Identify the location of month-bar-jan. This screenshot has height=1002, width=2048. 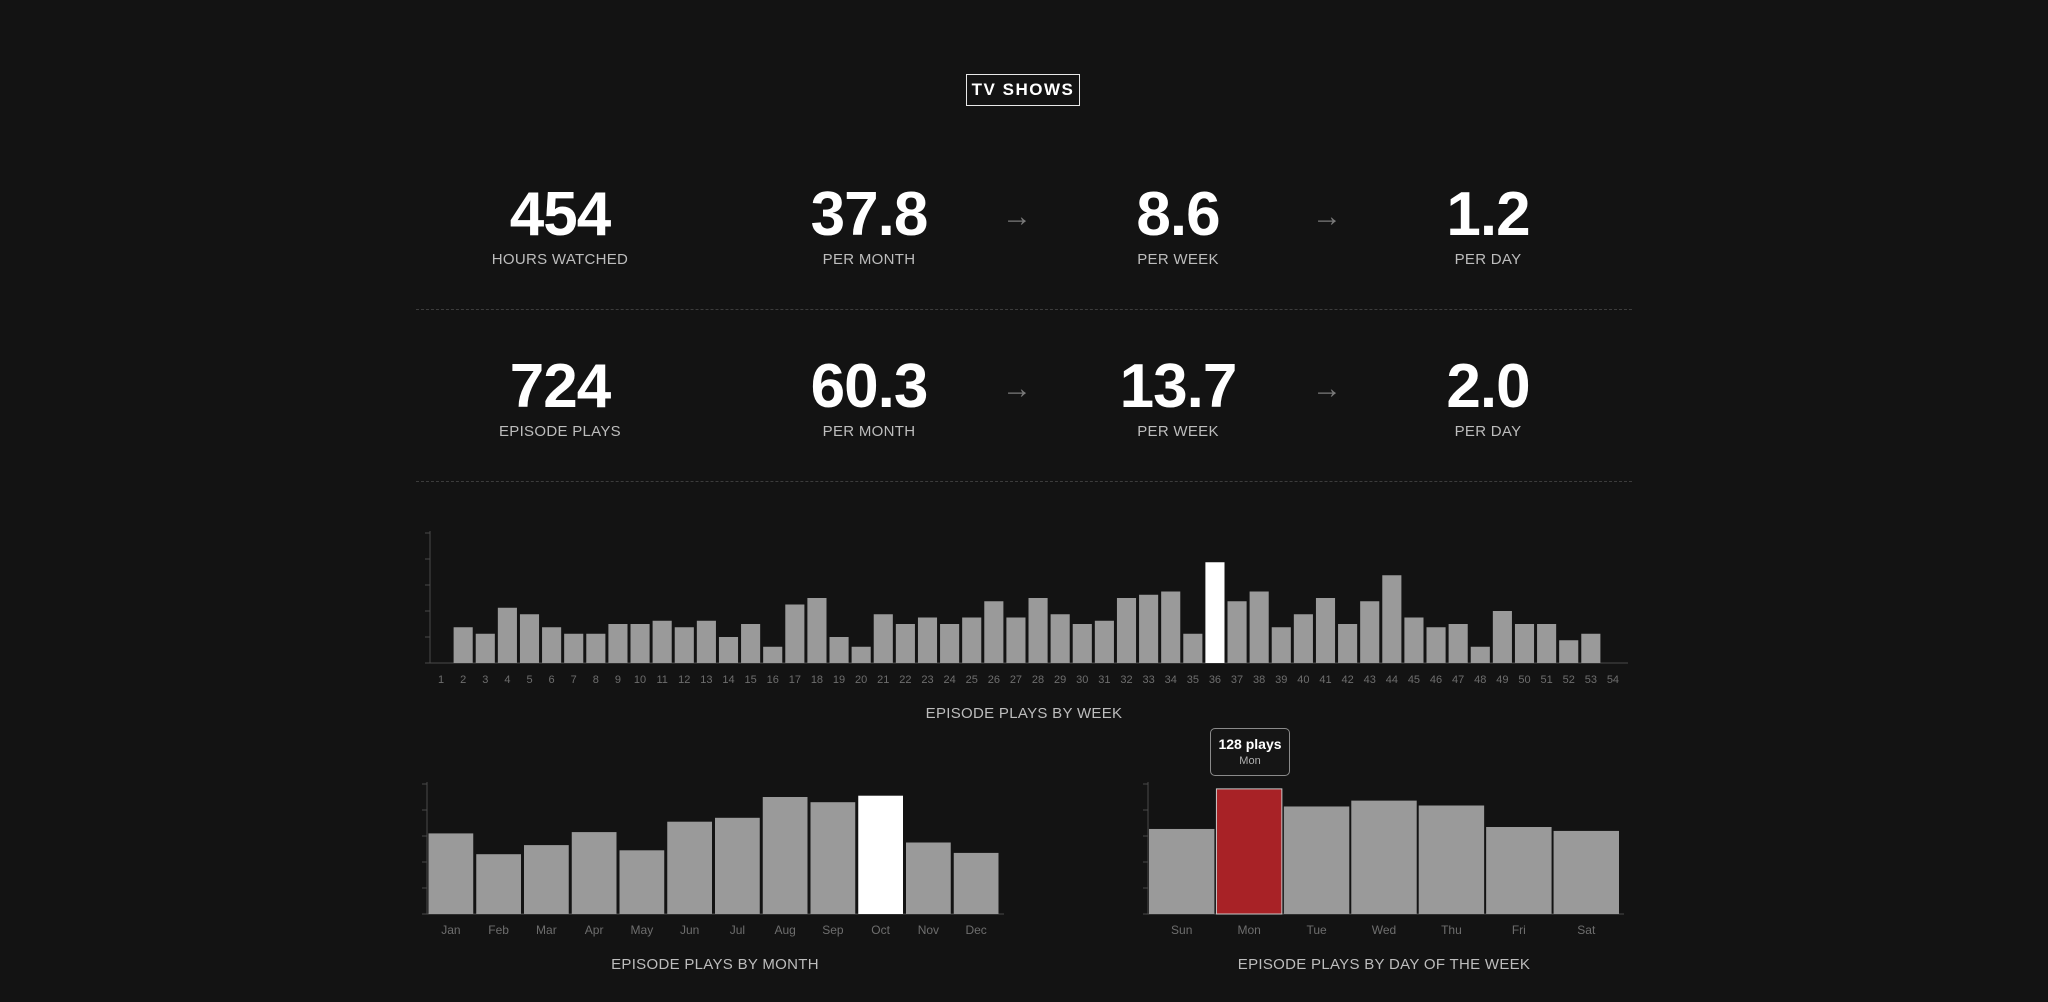
(451, 873).